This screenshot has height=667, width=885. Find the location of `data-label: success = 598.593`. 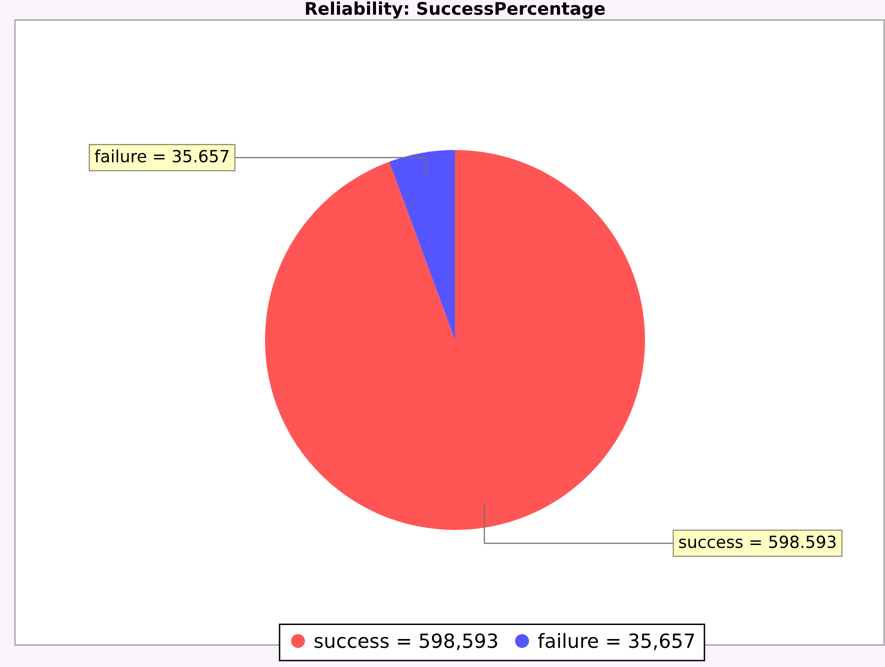

data-label: success = 598.593 is located at coordinates (757, 542).